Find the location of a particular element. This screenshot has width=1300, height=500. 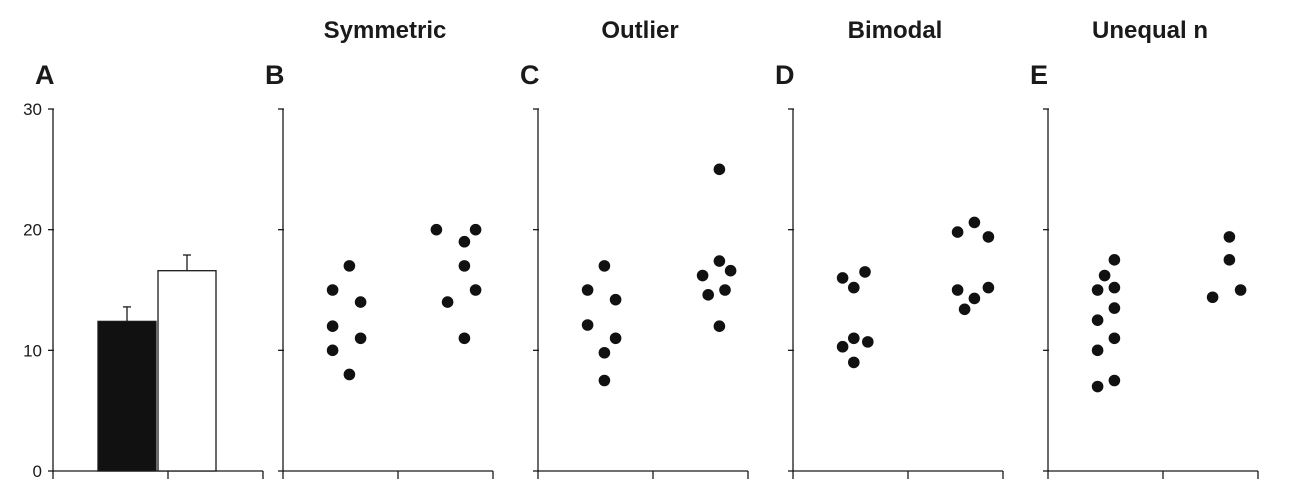

panel-title: Symmetric is located at coordinates (385, 30).